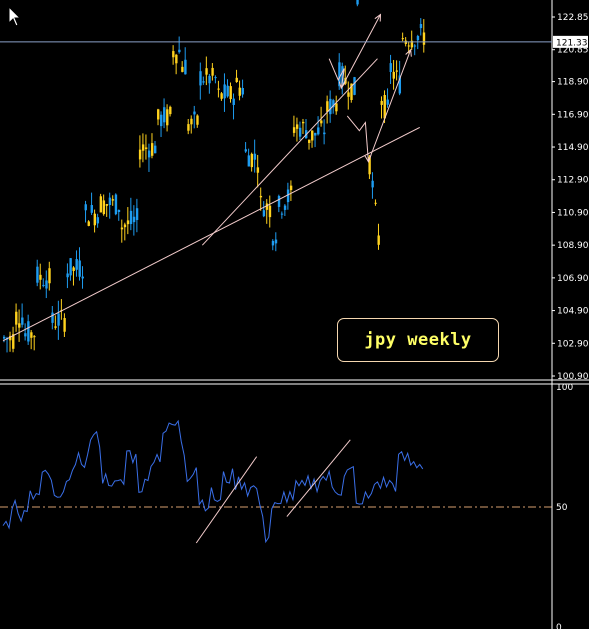  I want to click on price-tick-label: 118.90, so click(573, 83).